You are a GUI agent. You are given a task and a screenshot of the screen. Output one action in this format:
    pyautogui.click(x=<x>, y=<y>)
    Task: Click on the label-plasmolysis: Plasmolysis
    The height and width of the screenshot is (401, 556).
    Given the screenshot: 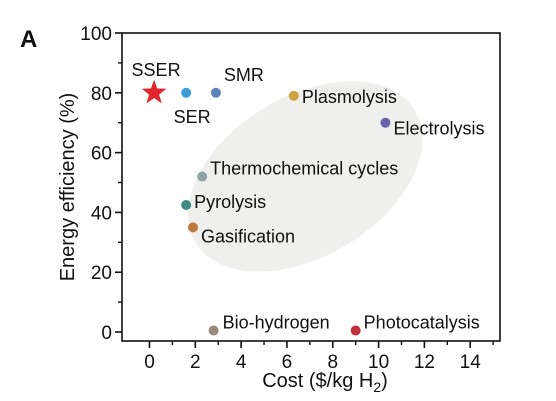 What is the action you would take?
    pyautogui.click(x=349, y=97)
    